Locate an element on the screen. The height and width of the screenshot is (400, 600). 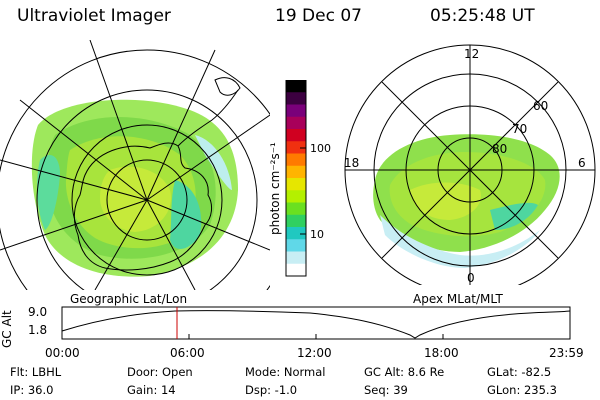
xtick-2359: 23:59 is located at coordinates (566, 353).